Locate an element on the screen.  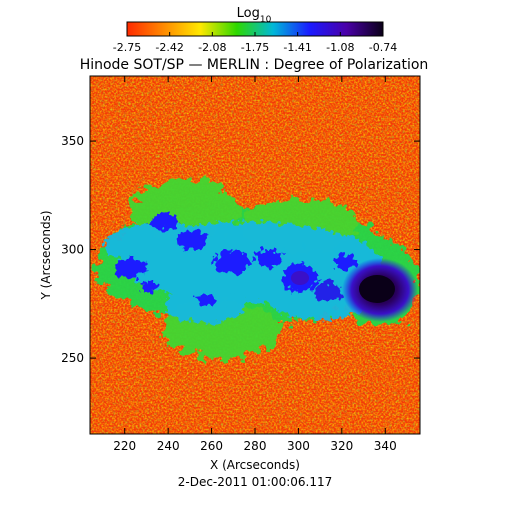
colorbar-ticks: -2.75 -2.42 -2.08 -1.75 -1.41 -1.08 -0.74 is located at coordinates (255, 43).